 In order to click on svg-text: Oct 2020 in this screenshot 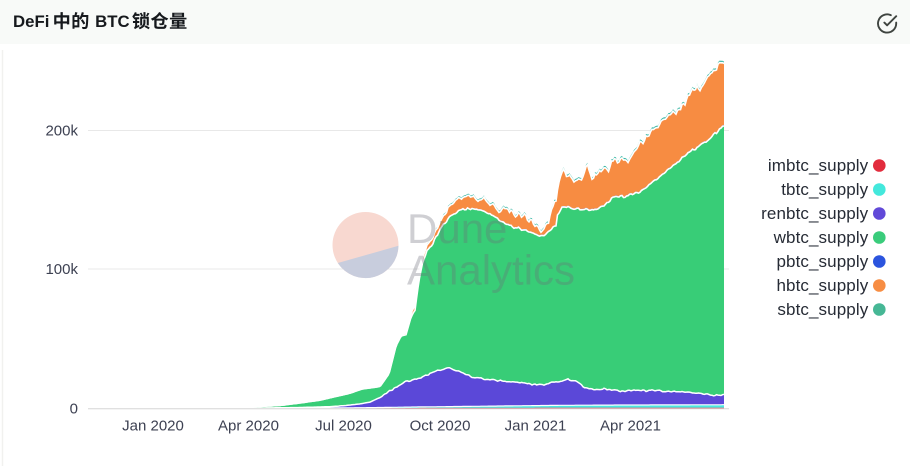, I will do `click(440, 426)`.